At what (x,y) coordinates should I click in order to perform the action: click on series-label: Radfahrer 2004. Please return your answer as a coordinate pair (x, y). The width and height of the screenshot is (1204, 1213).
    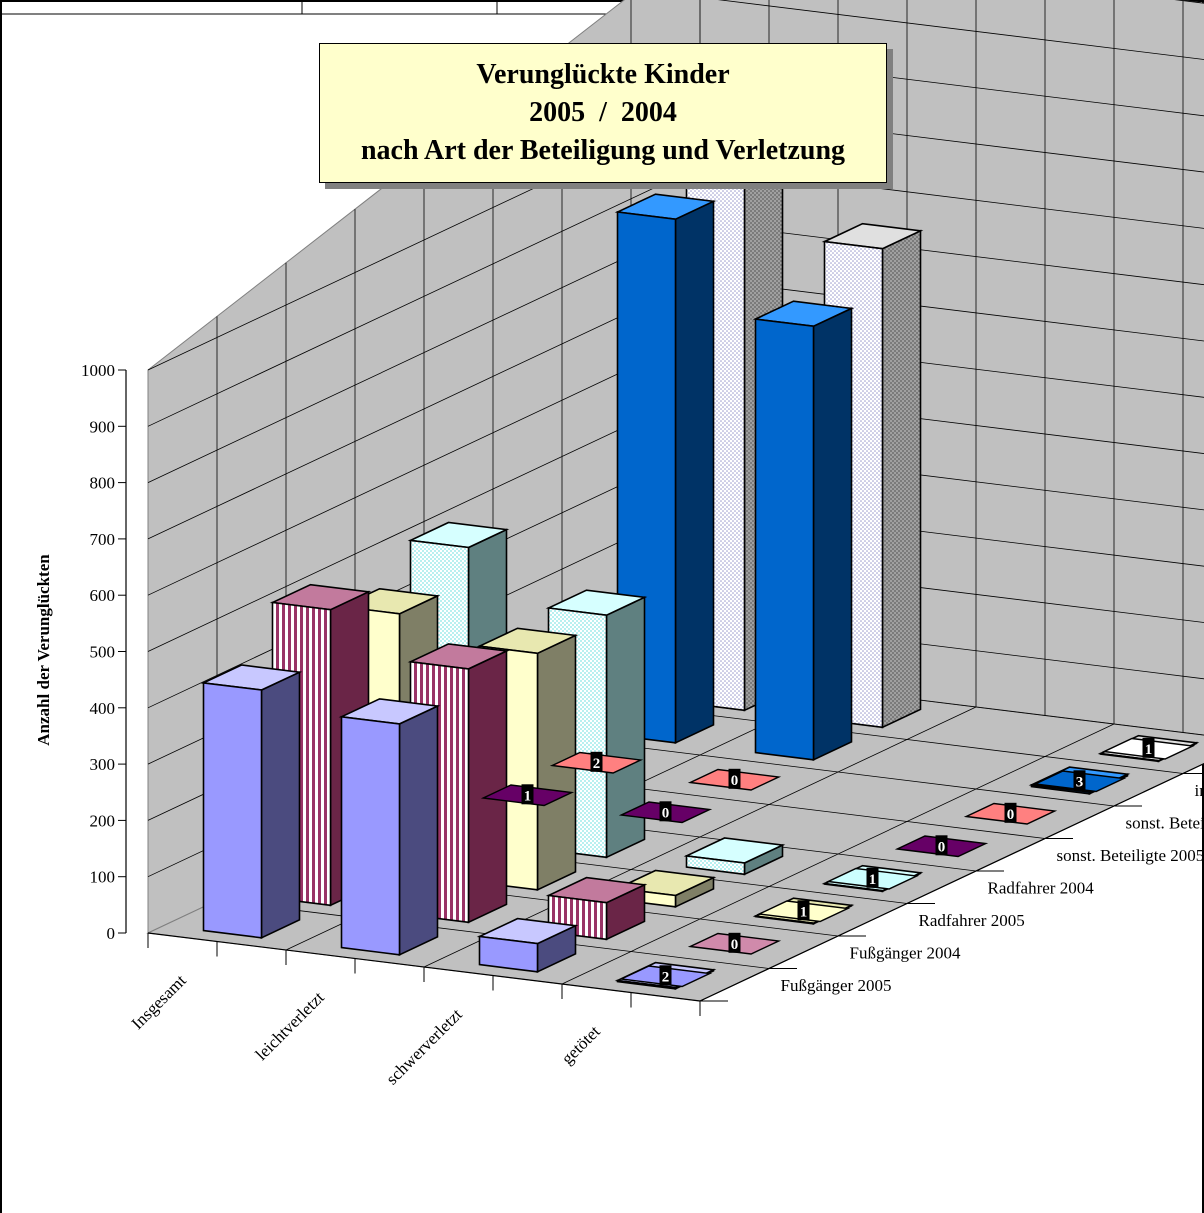
    Looking at the image, I should click on (1041, 887).